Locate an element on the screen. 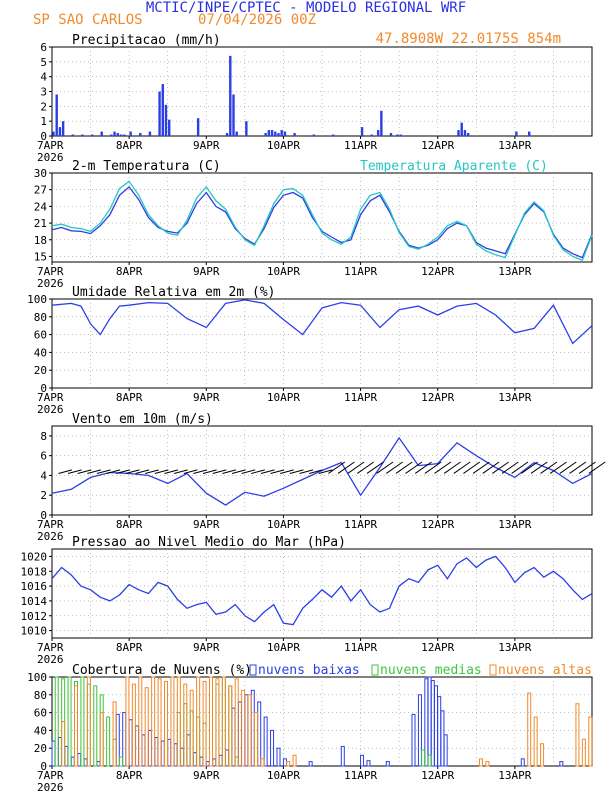  series-line is located at coordinates (322, 222).